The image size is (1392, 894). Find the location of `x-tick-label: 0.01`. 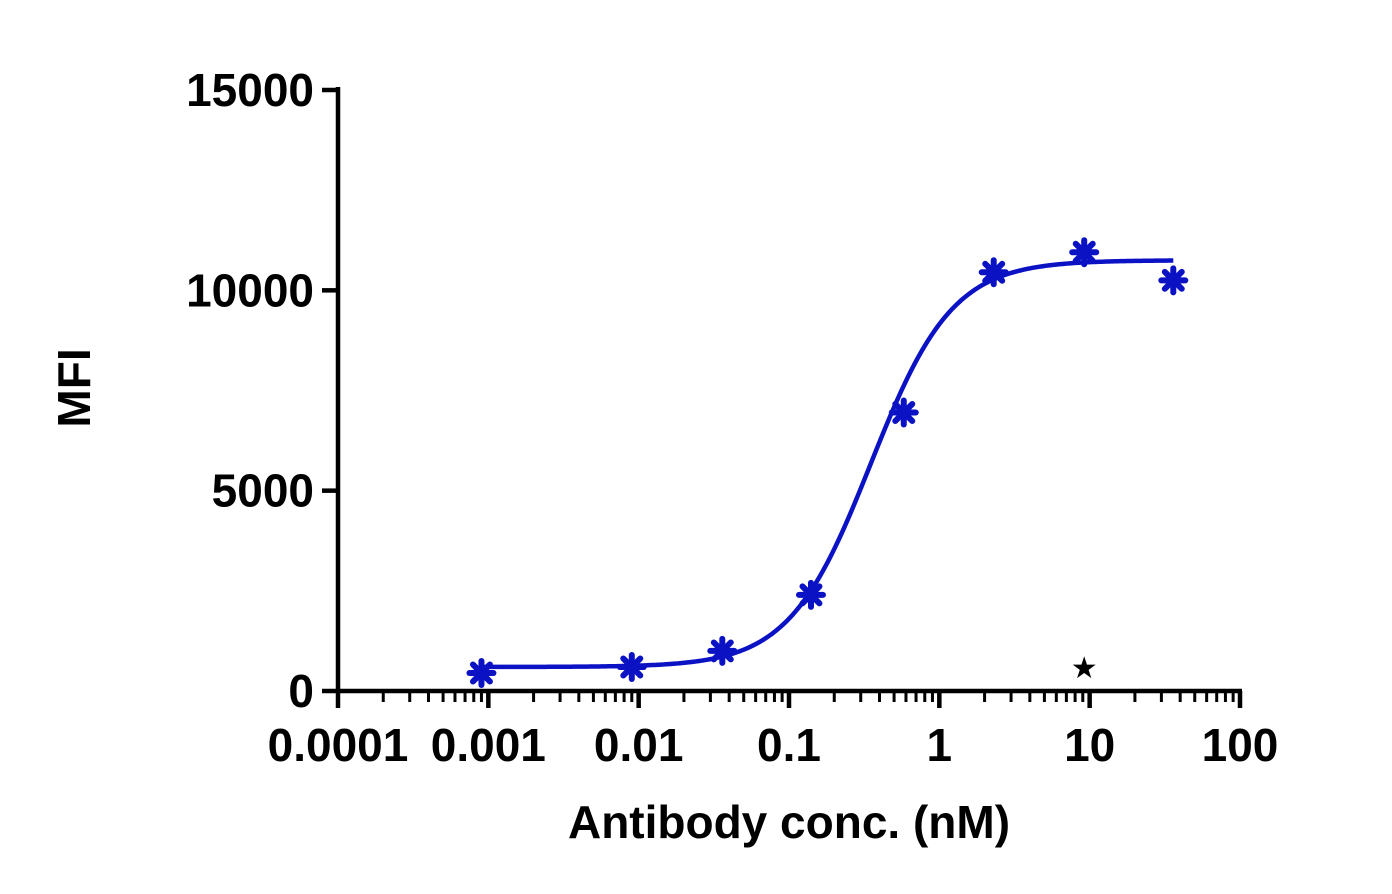

x-tick-label: 0.01 is located at coordinates (639, 745).